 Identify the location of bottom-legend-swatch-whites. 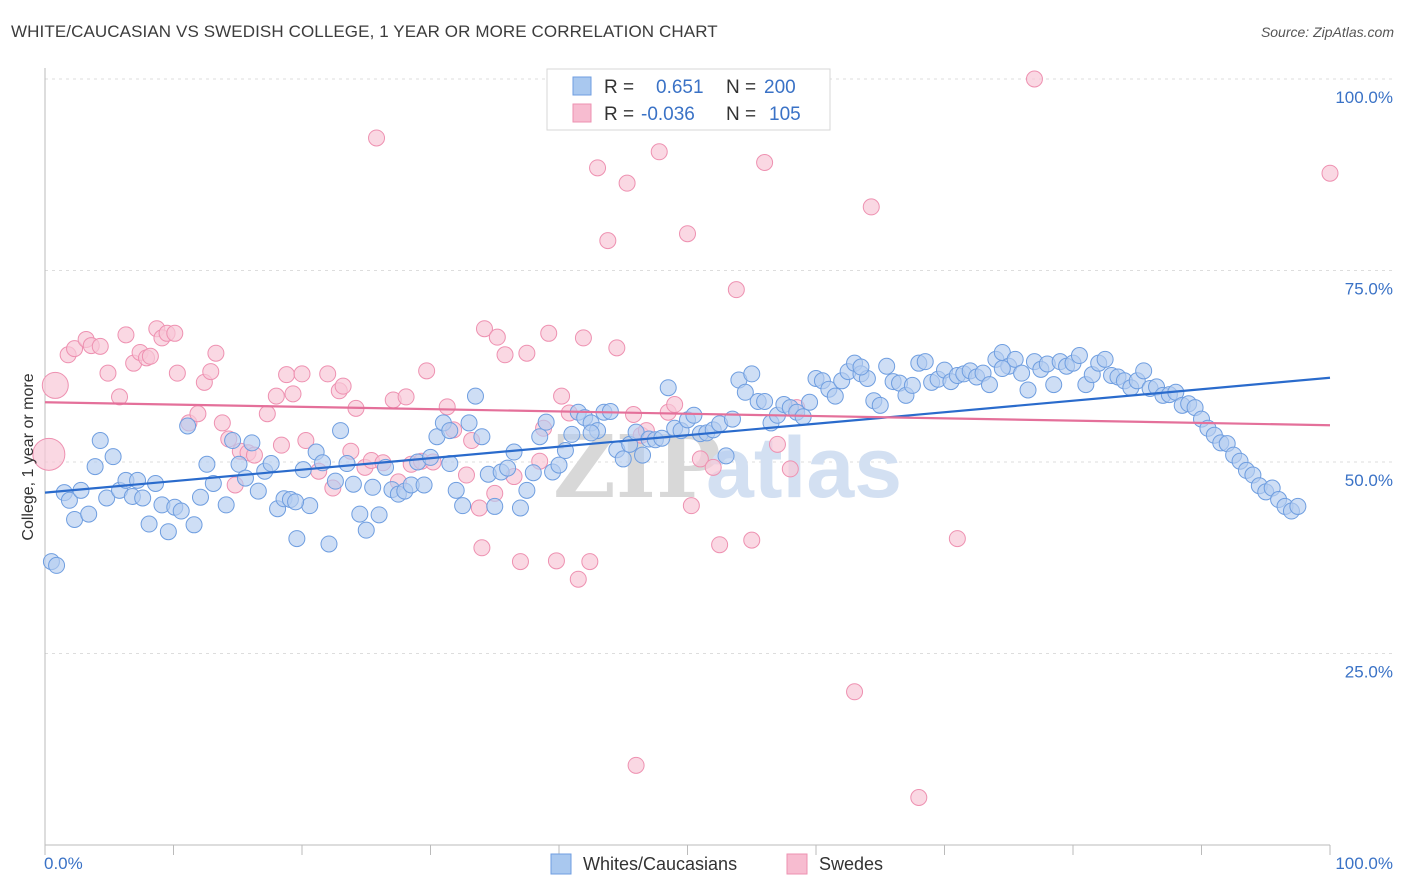
(561, 864).